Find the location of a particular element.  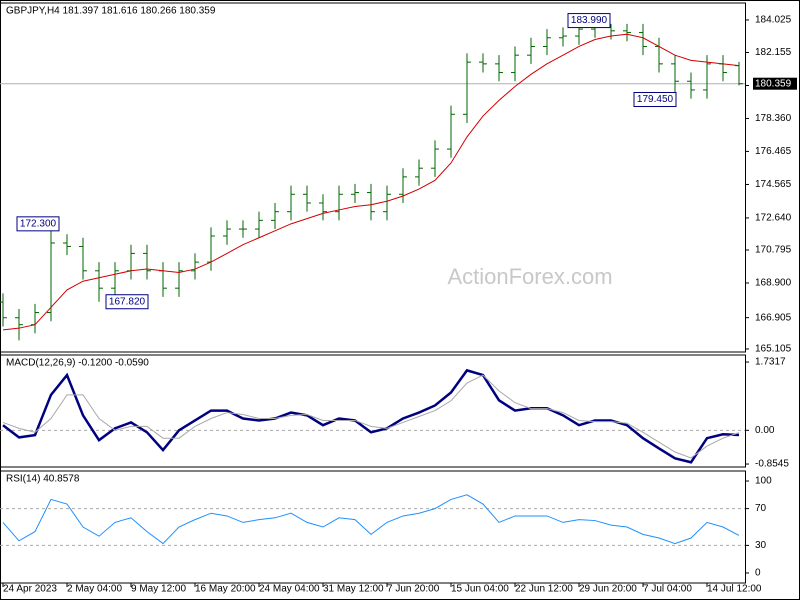

x-tick-label: 24 May 04:00 is located at coordinates (289, 589).